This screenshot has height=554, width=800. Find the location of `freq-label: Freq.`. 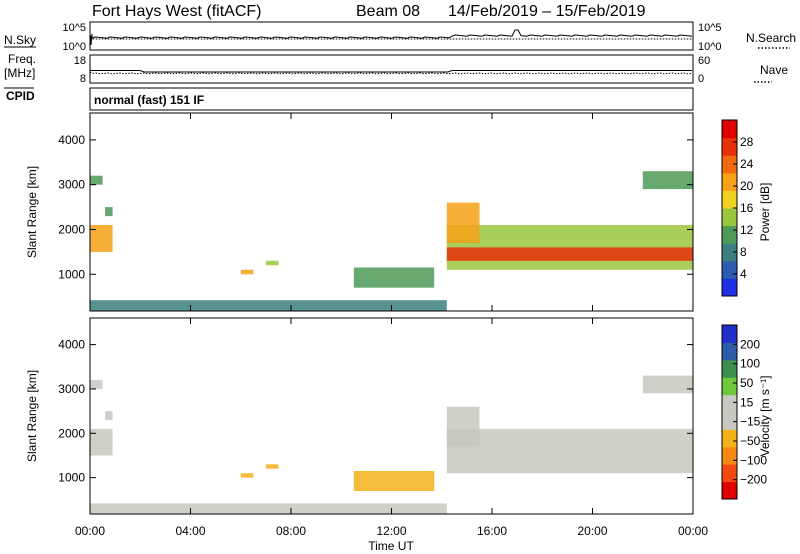

freq-label: Freq. is located at coordinates (22, 59).